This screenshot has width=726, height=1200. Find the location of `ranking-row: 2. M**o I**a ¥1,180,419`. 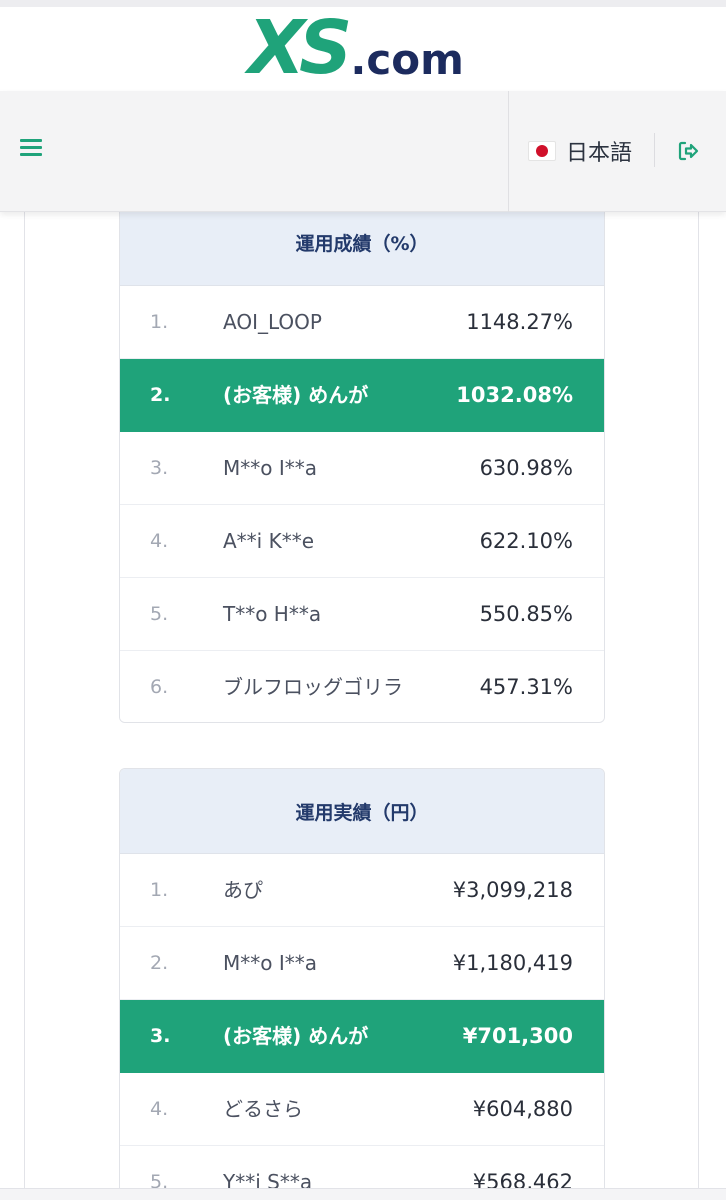

ranking-row: 2. M**o I**a ¥1,180,419 is located at coordinates (362, 963).